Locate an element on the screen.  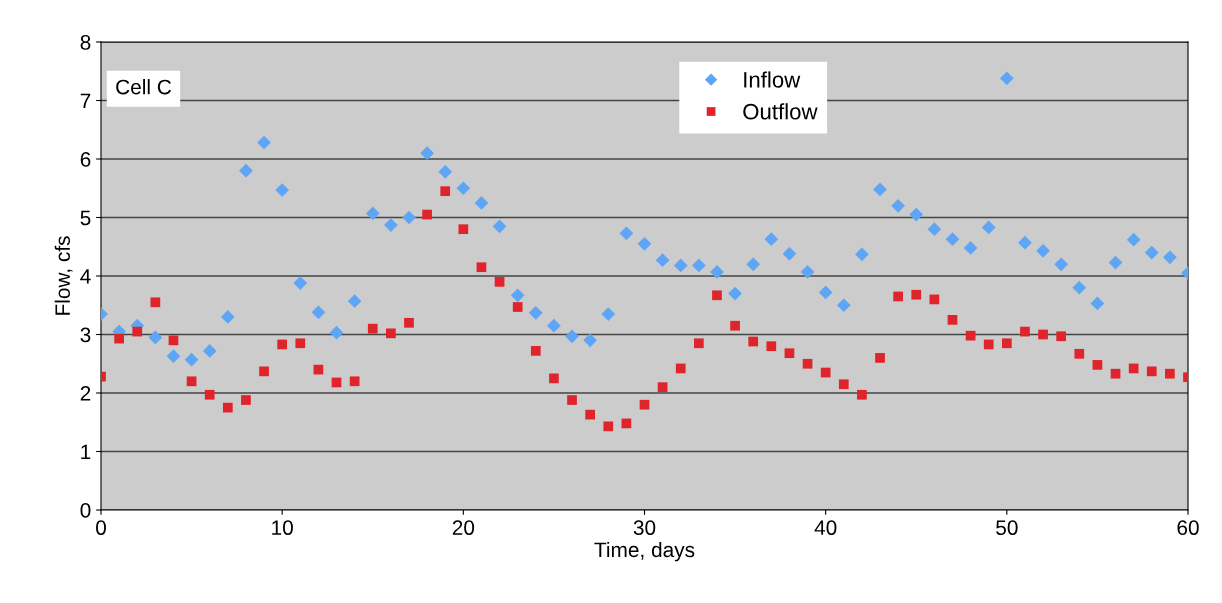
annotation: Cell C is located at coordinates (144, 87).